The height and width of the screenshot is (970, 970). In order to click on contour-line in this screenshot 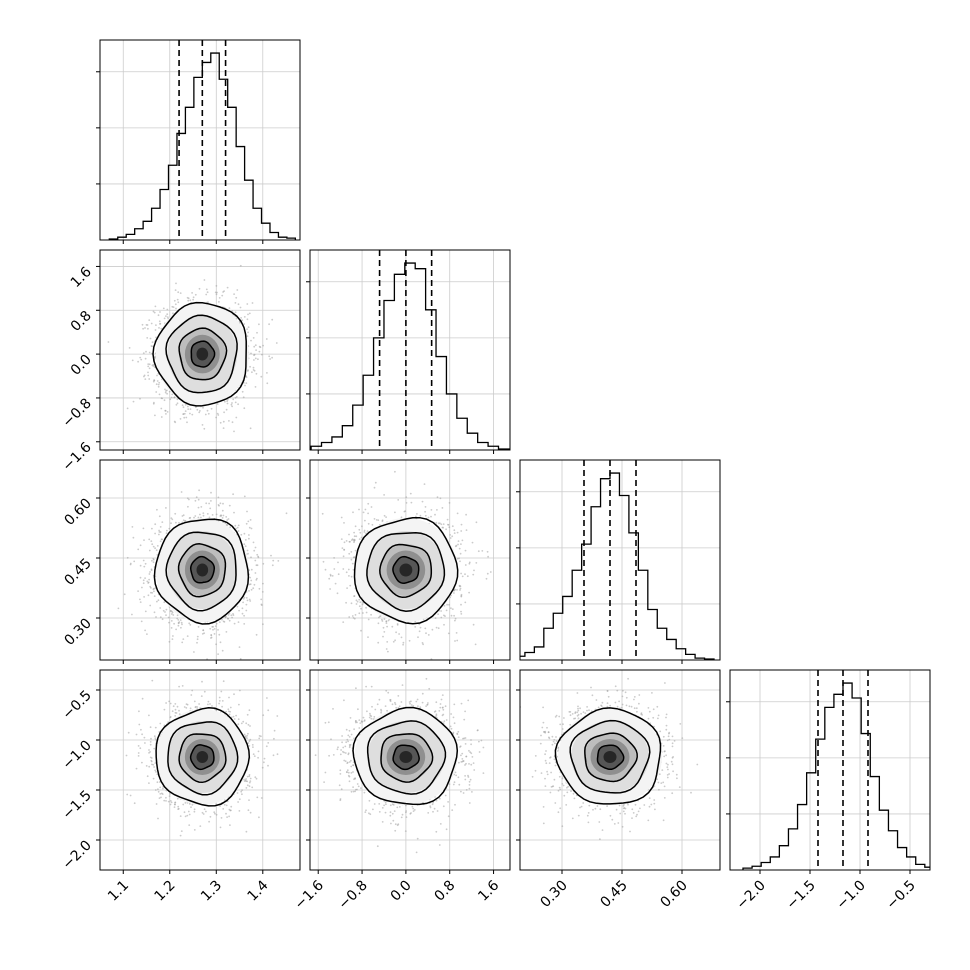, I will do `click(201, 571)`.